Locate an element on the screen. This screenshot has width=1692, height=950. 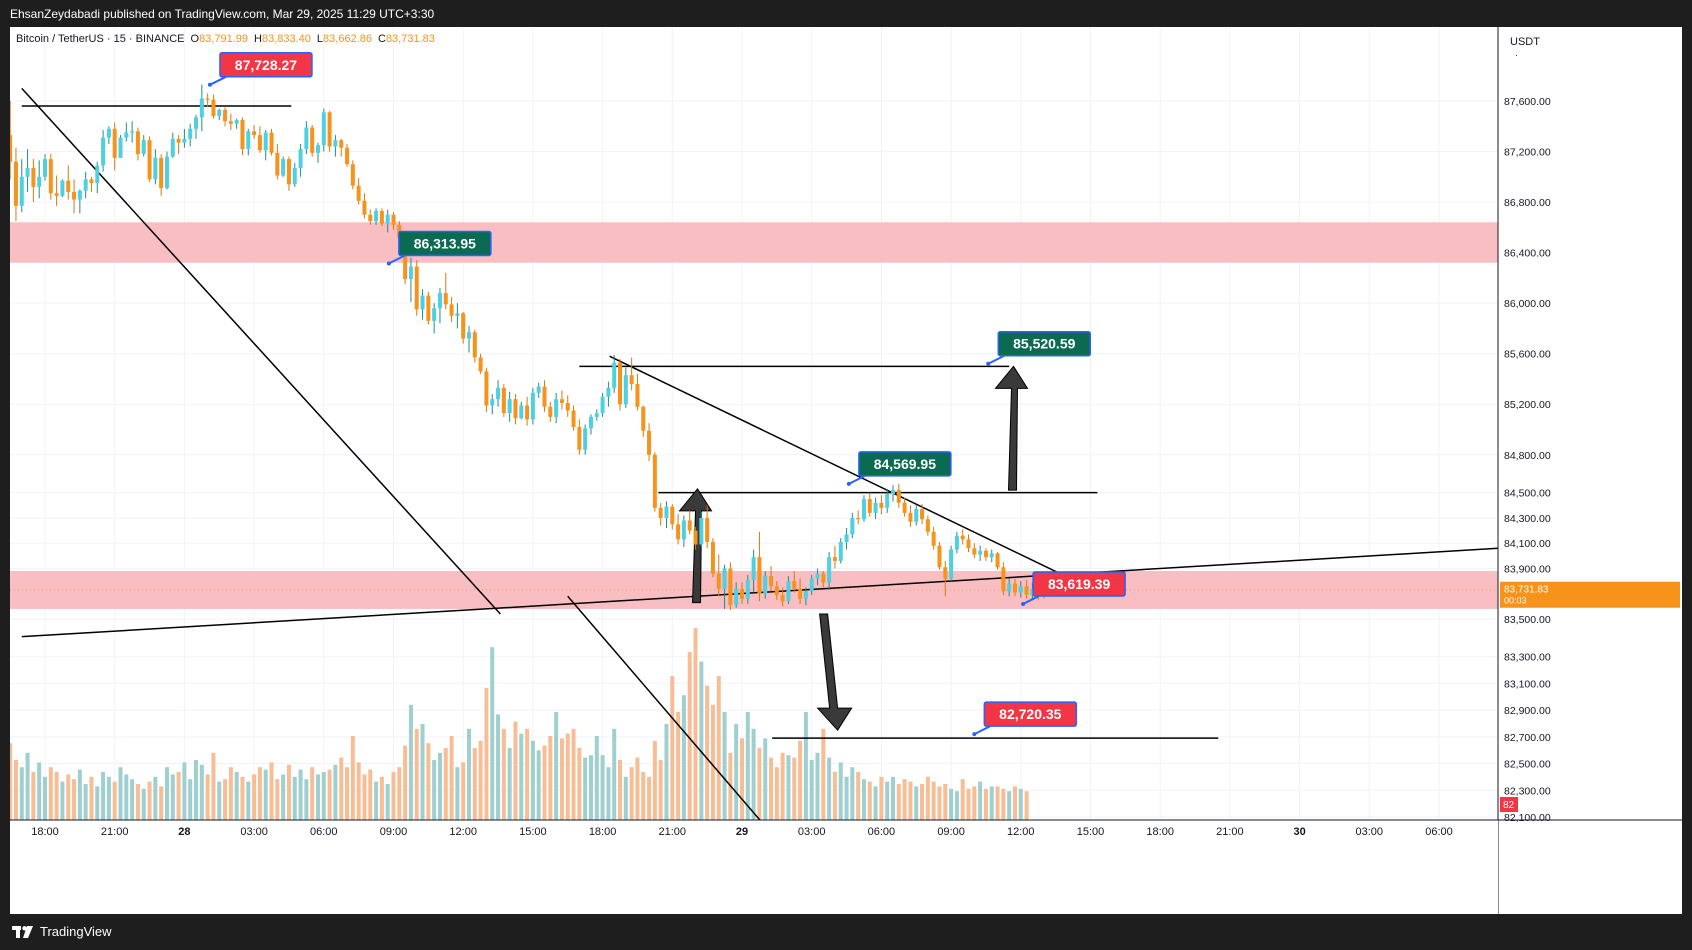
volume-value: 82 is located at coordinates (1509, 805).